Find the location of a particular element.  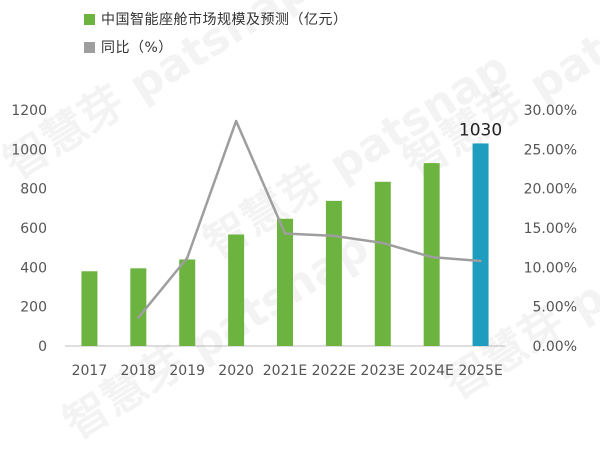

y-right-tick-label: 5.00% is located at coordinates (555, 308).